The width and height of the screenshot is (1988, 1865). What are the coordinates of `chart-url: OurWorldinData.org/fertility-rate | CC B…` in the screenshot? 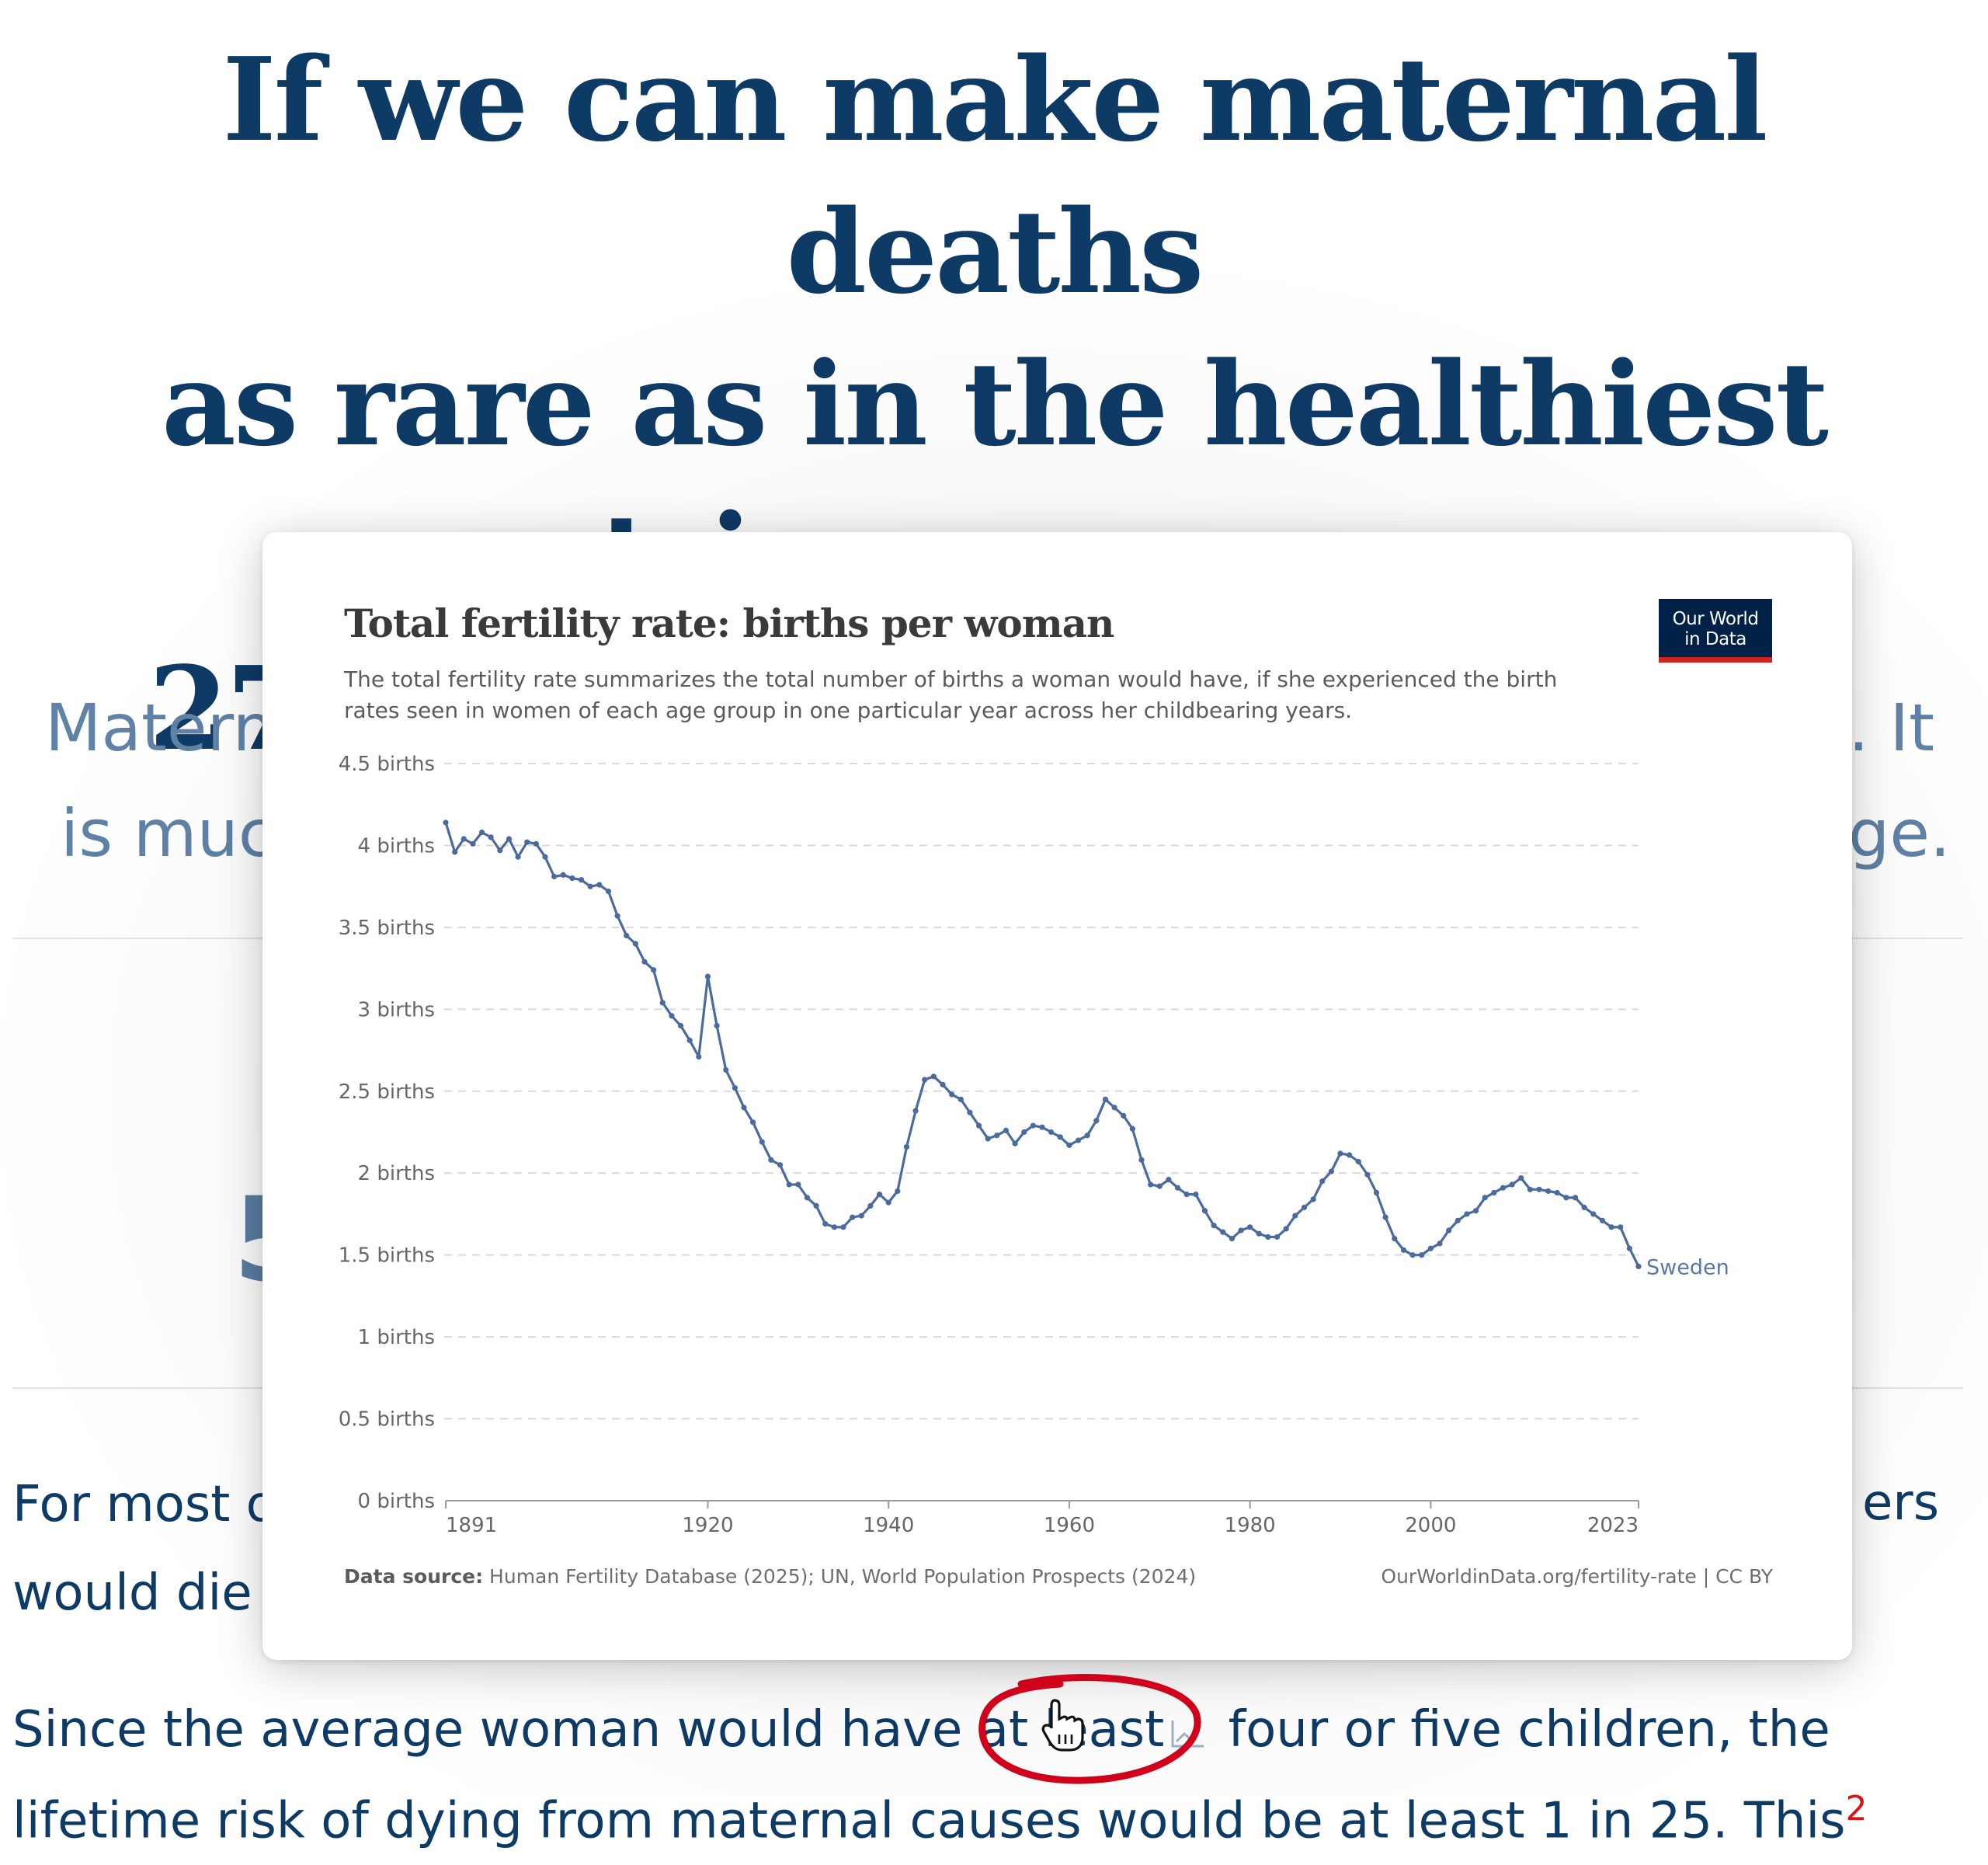 It's located at (1577, 1576).